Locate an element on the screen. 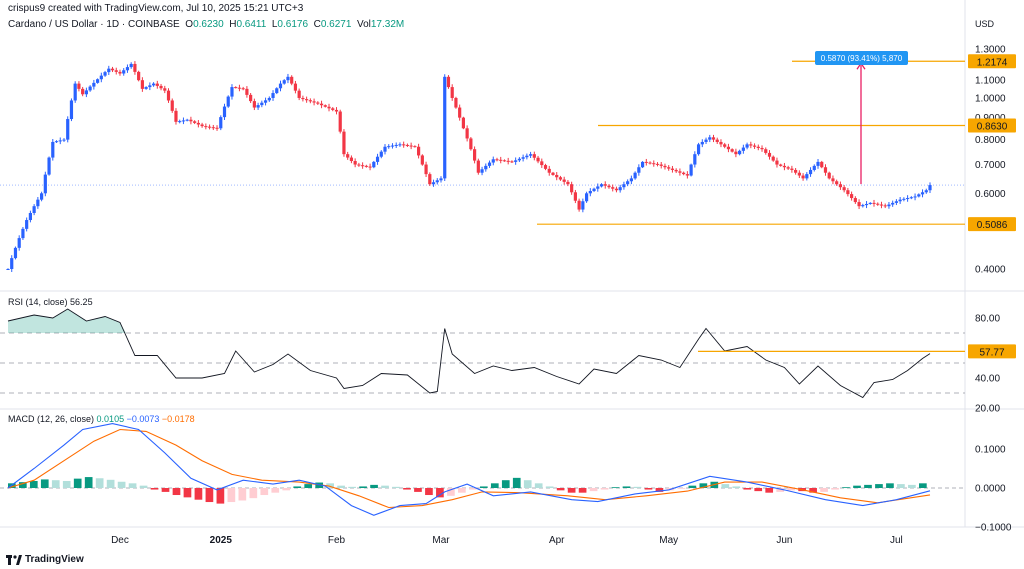  measure-tooltip-text: 0.5870 (93.41%) 5,870 is located at coordinates (862, 58).